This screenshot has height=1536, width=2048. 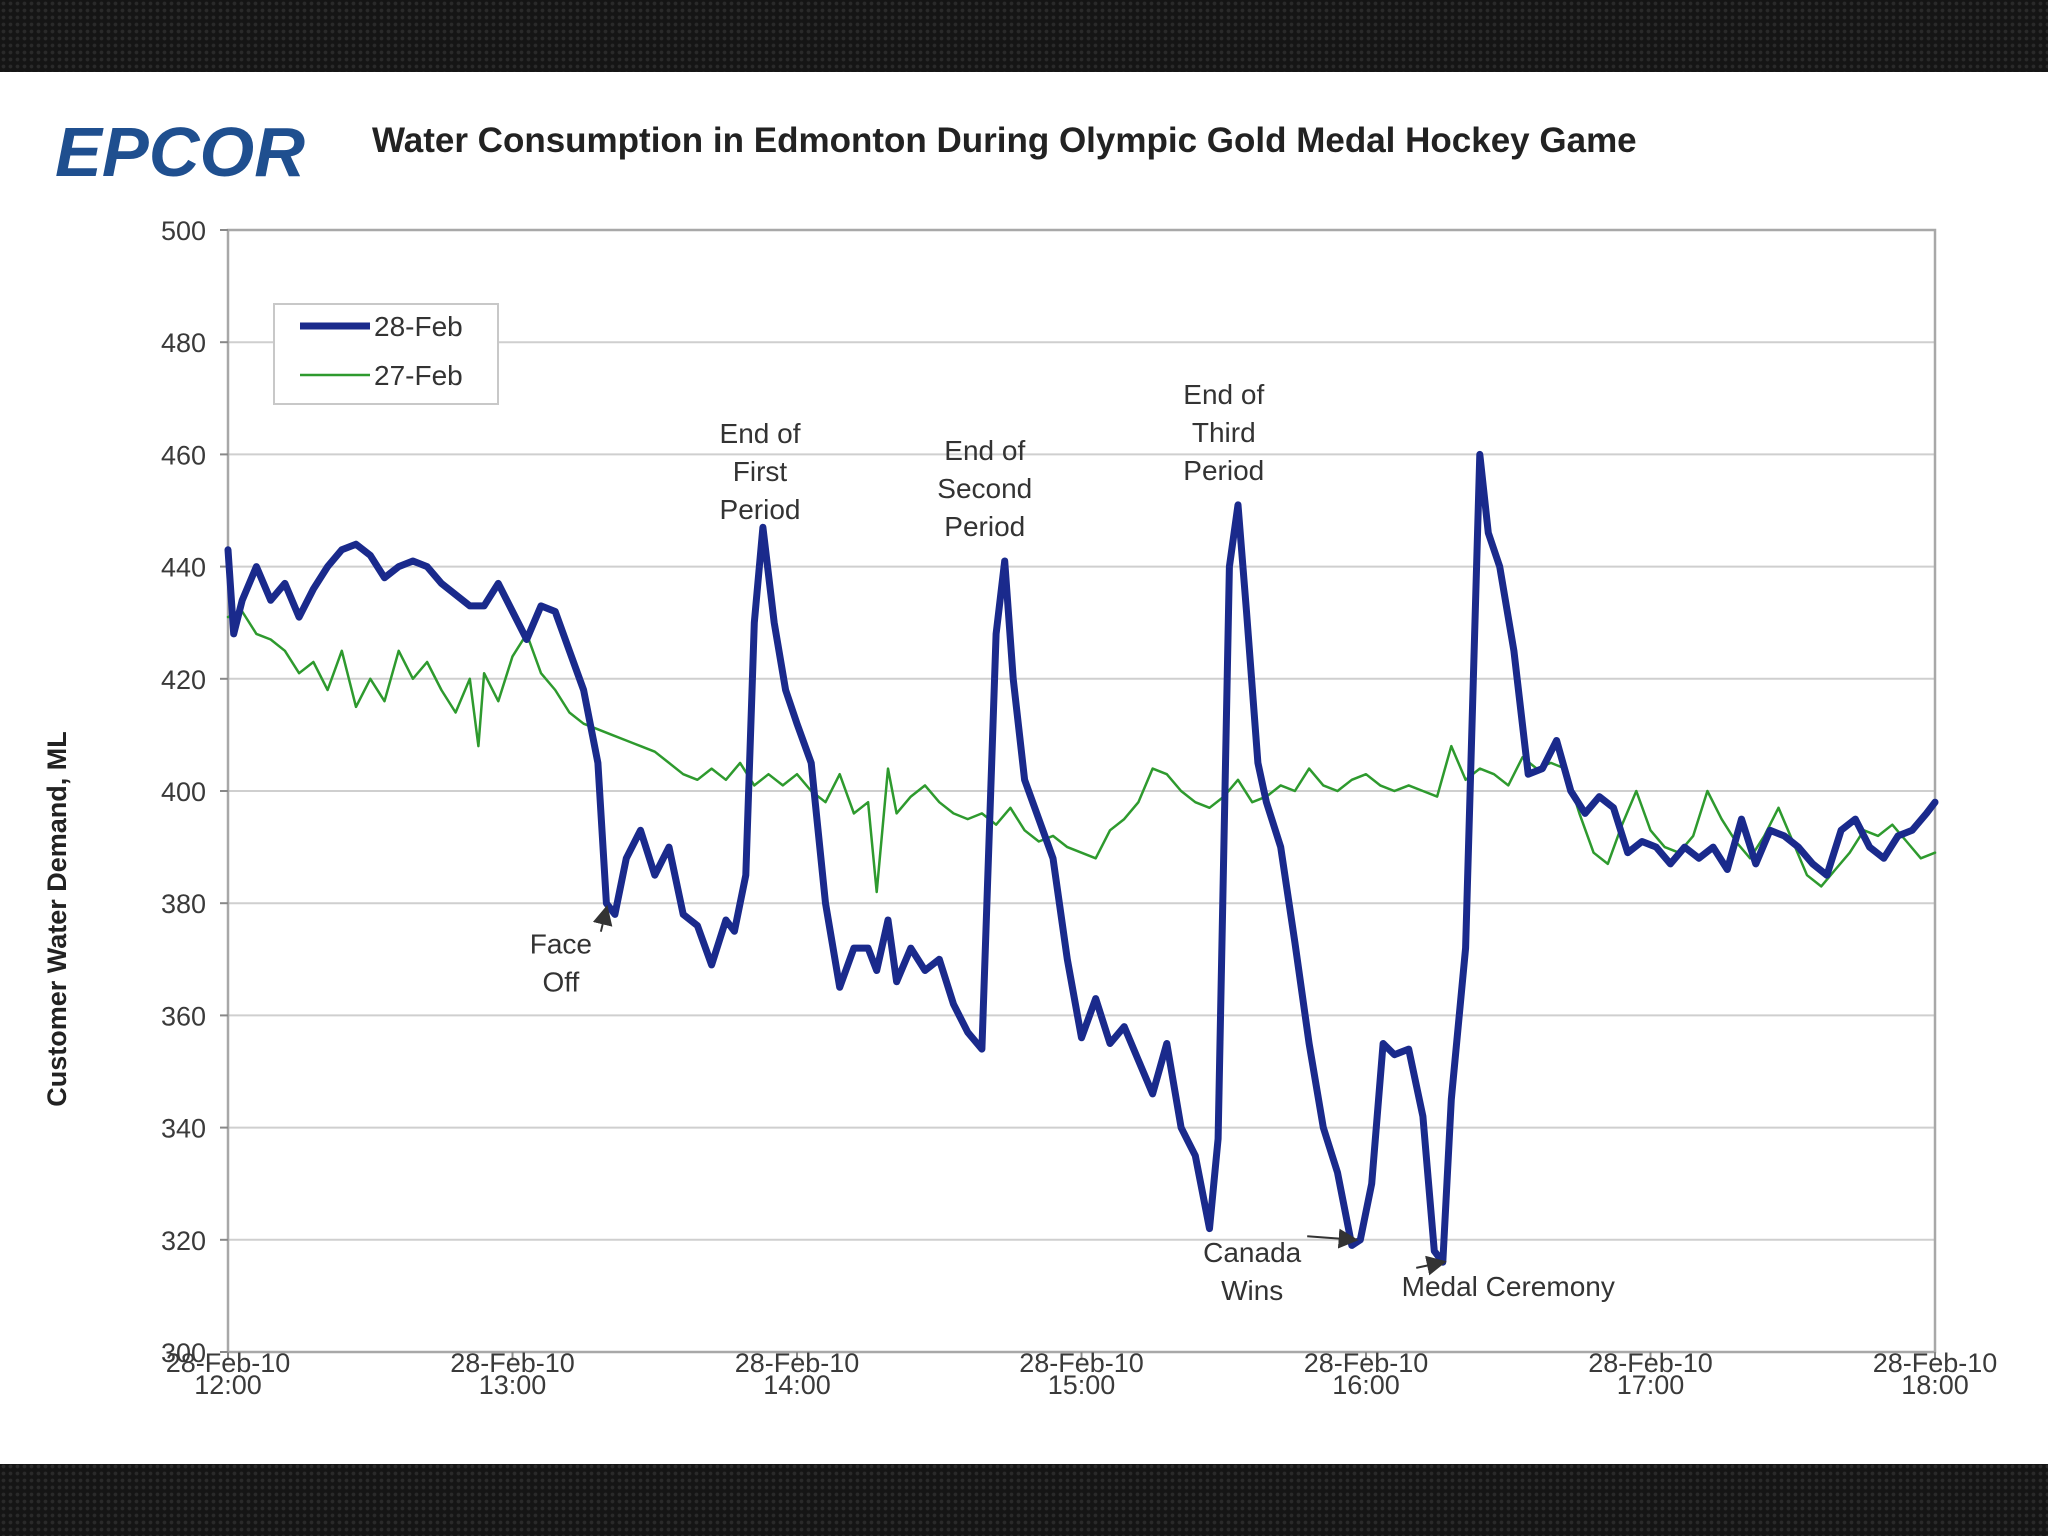 I want to click on x-tick-label-date-4: 28-Feb-10, so click(x=1366, y=1363).